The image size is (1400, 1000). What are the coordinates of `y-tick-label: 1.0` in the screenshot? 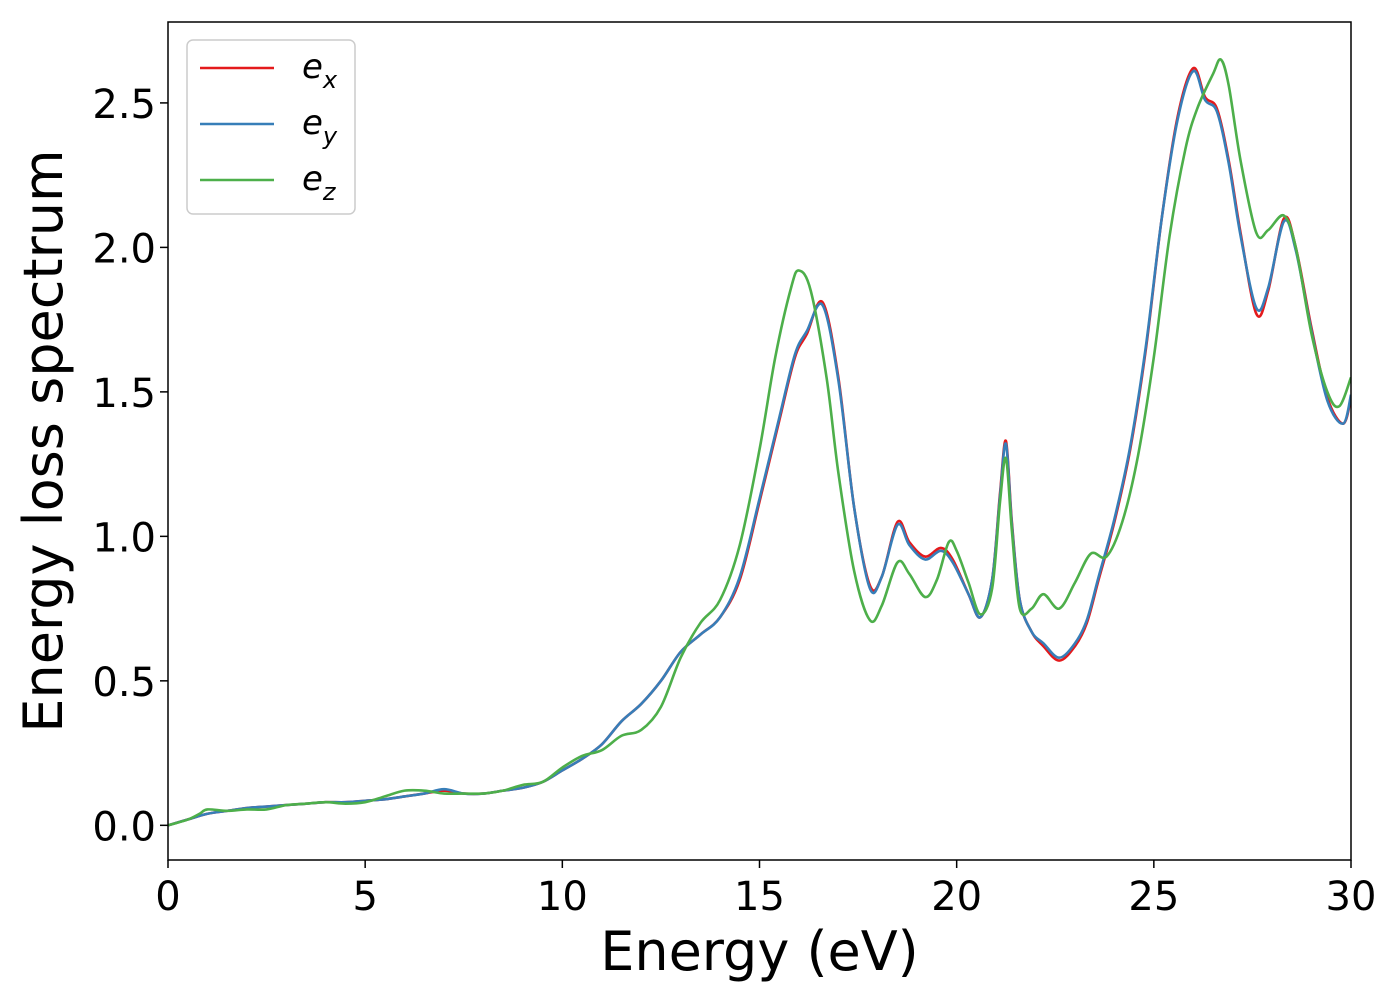 It's located at (124, 538).